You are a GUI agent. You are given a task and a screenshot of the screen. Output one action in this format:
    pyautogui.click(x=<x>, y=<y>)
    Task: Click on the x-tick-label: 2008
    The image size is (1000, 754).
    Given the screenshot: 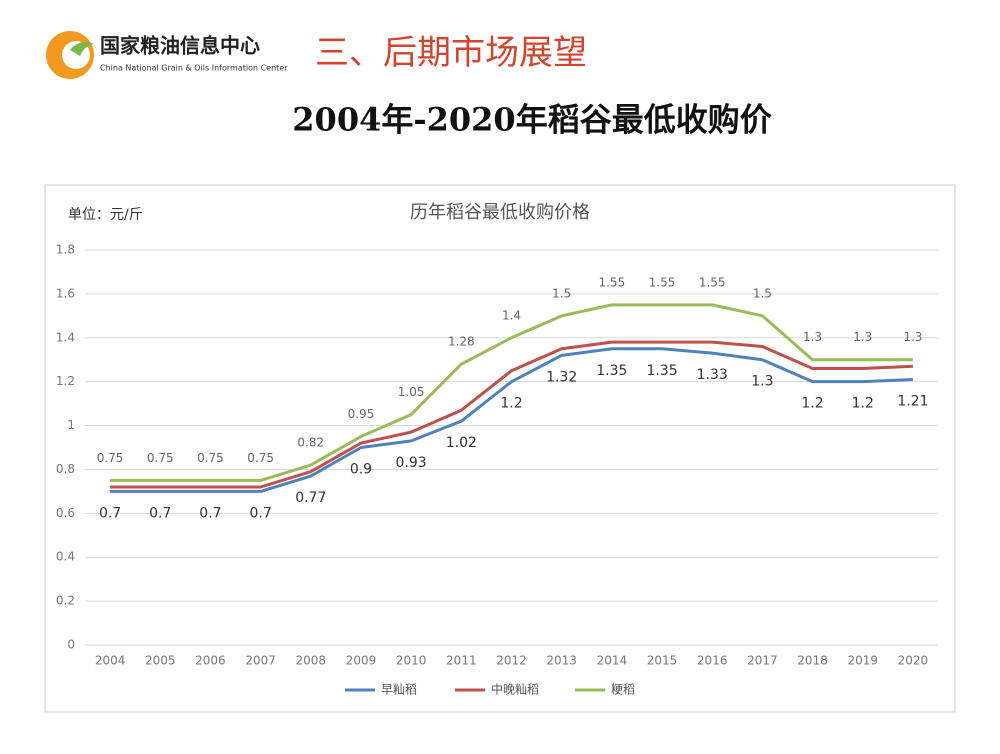 What is the action you would take?
    pyautogui.click(x=311, y=661)
    